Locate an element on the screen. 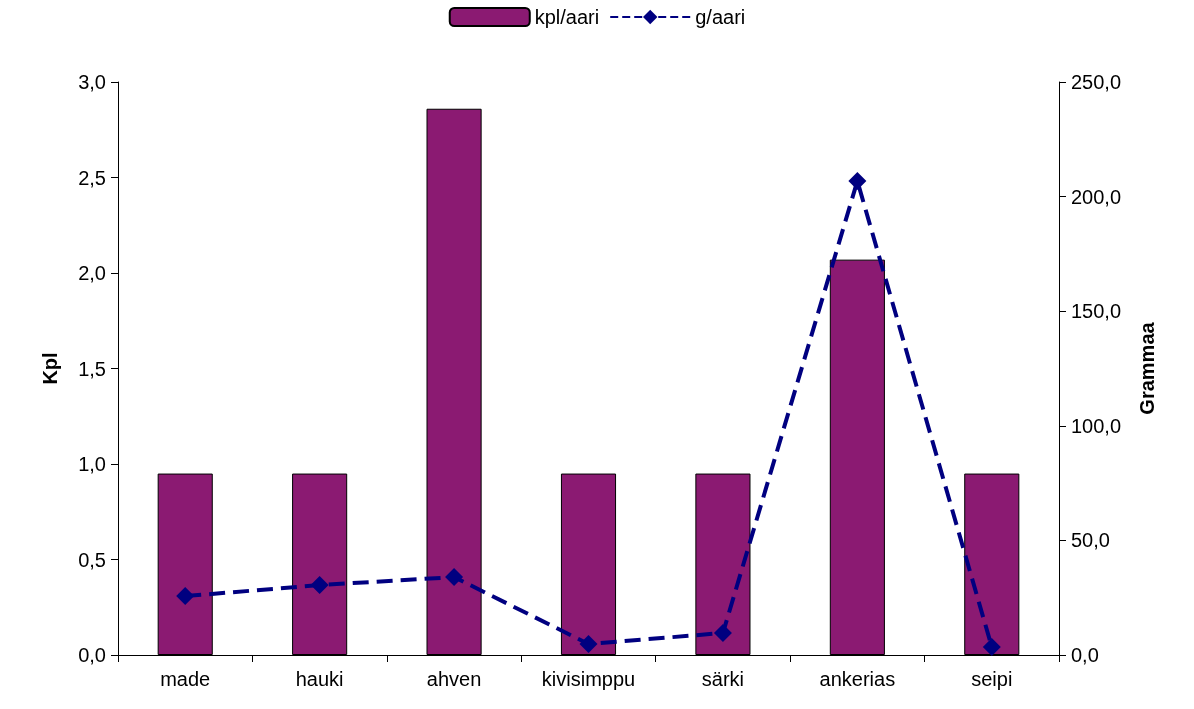  x-tick-label: ahven is located at coordinates (454, 679).